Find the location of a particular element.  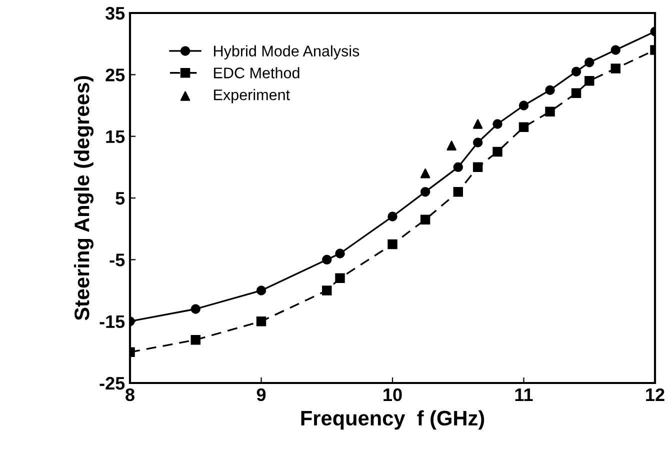

y-tick-label: 25 is located at coordinates (115, 75).